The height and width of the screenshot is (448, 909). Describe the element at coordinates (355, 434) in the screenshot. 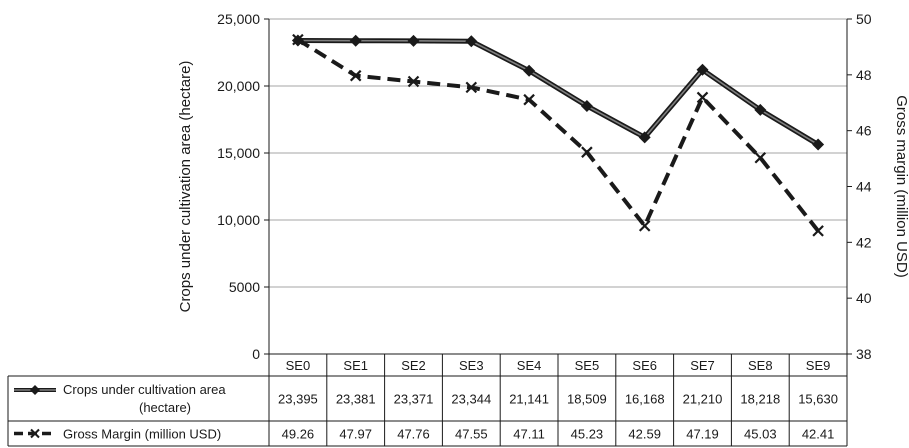

I see `table-value-cell: 47.97` at that location.